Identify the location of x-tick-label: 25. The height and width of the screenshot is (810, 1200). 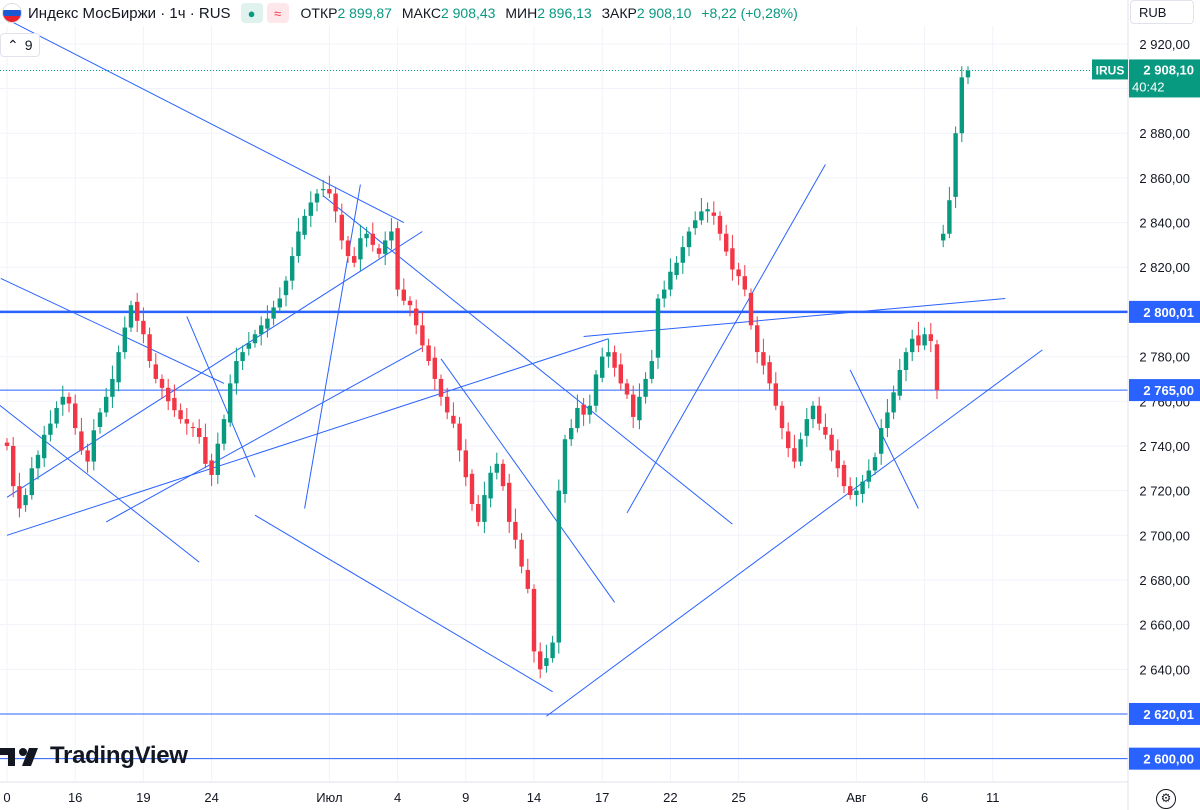
(738, 797).